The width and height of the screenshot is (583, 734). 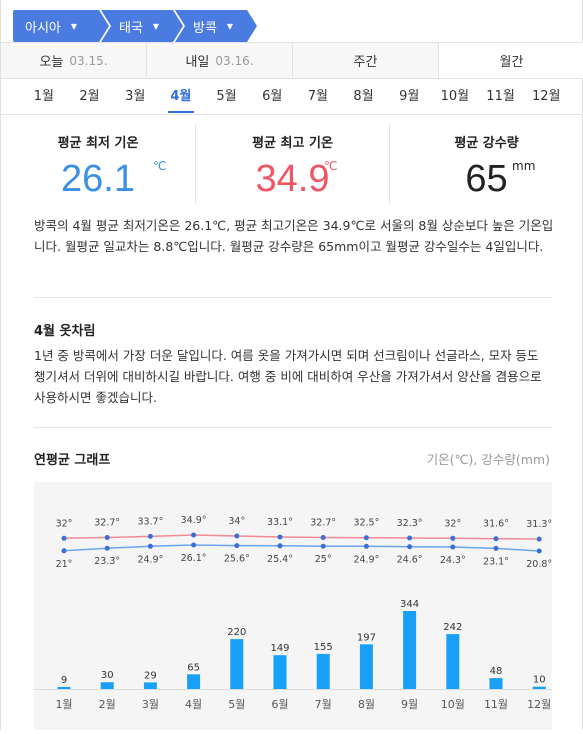 What do you see at coordinates (409, 96) in the screenshot?
I see `month-tab: 9월` at bounding box center [409, 96].